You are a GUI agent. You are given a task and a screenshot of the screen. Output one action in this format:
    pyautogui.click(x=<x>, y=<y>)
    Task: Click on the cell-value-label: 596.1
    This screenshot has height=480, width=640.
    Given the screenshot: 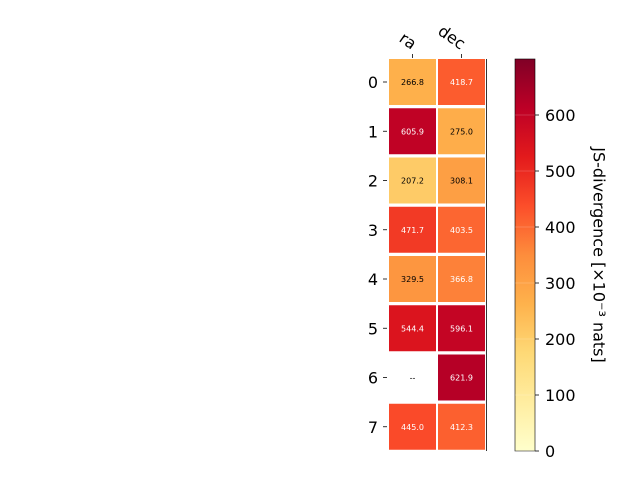 What is the action you would take?
    pyautogui.click(x=461, y=328)
    